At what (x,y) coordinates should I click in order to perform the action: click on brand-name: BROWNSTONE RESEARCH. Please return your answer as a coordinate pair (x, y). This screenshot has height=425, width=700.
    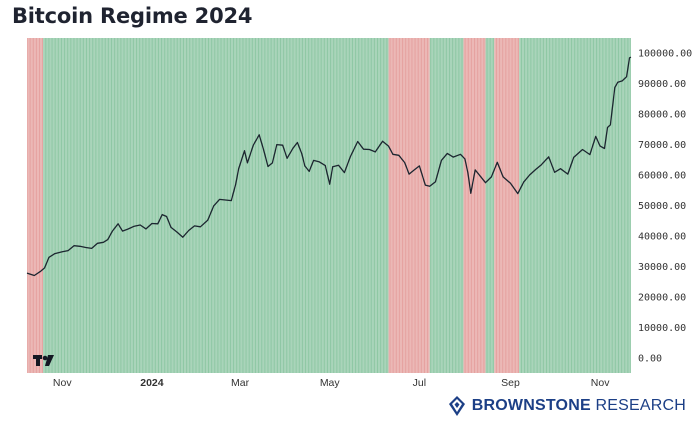
    Looking at the image, I should click on (579, 406).